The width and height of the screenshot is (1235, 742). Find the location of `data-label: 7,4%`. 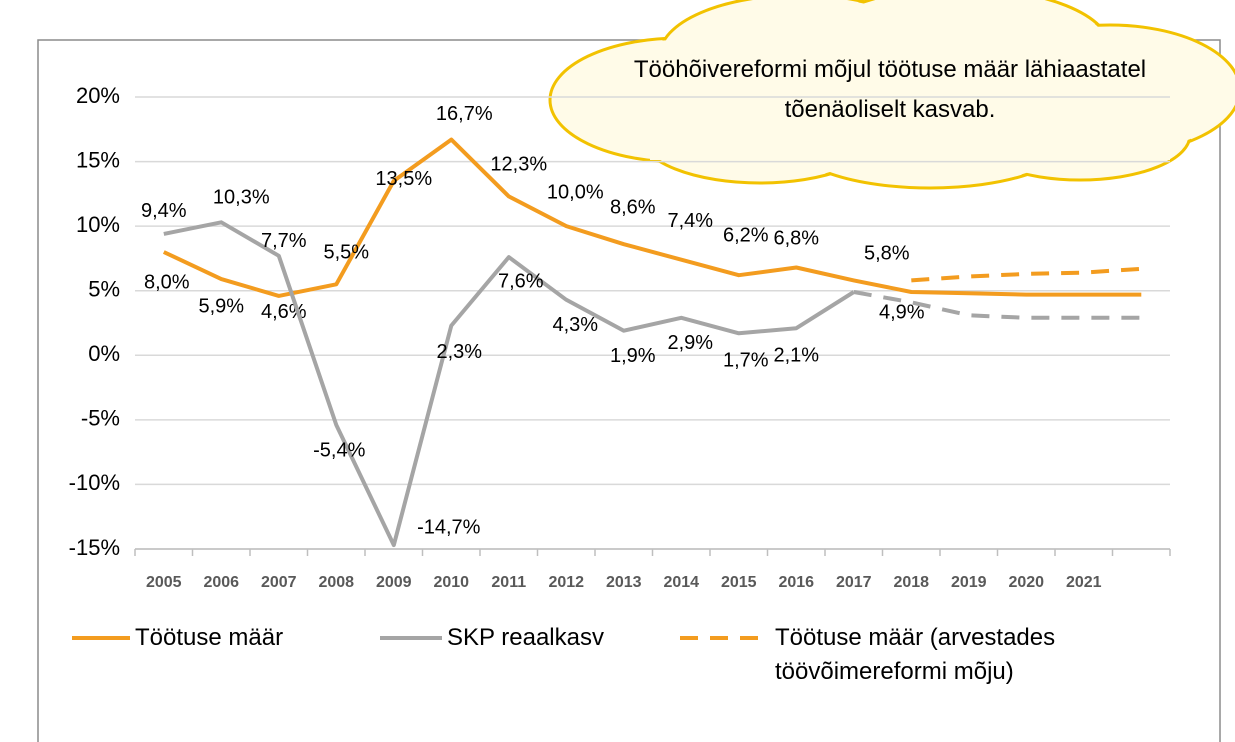

data-label: 7,4% is located at coordinates (690, 221).